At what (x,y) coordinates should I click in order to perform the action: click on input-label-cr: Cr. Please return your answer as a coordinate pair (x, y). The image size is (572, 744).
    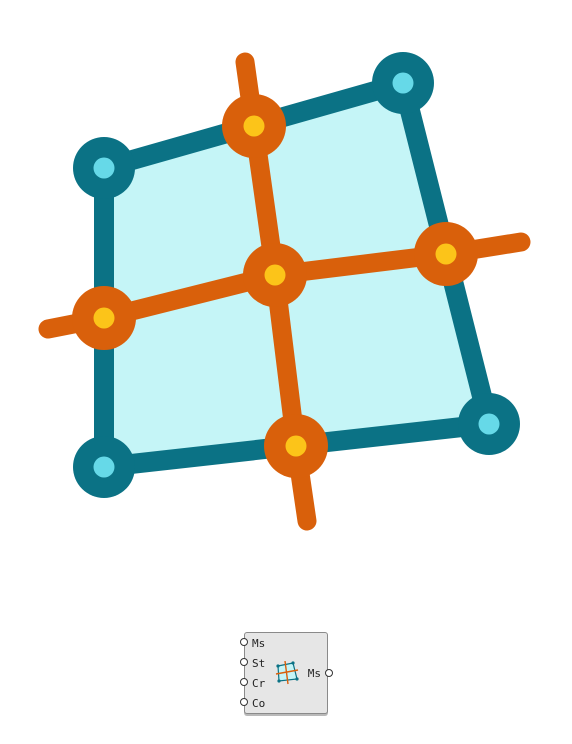
    Looking at the image, I should click on (259, 683).